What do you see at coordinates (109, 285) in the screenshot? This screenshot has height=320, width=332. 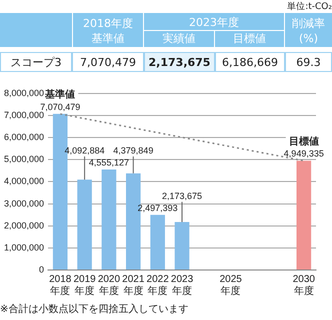 I see `x-tick-label: 2020年度` at bounding box center [109, 285].